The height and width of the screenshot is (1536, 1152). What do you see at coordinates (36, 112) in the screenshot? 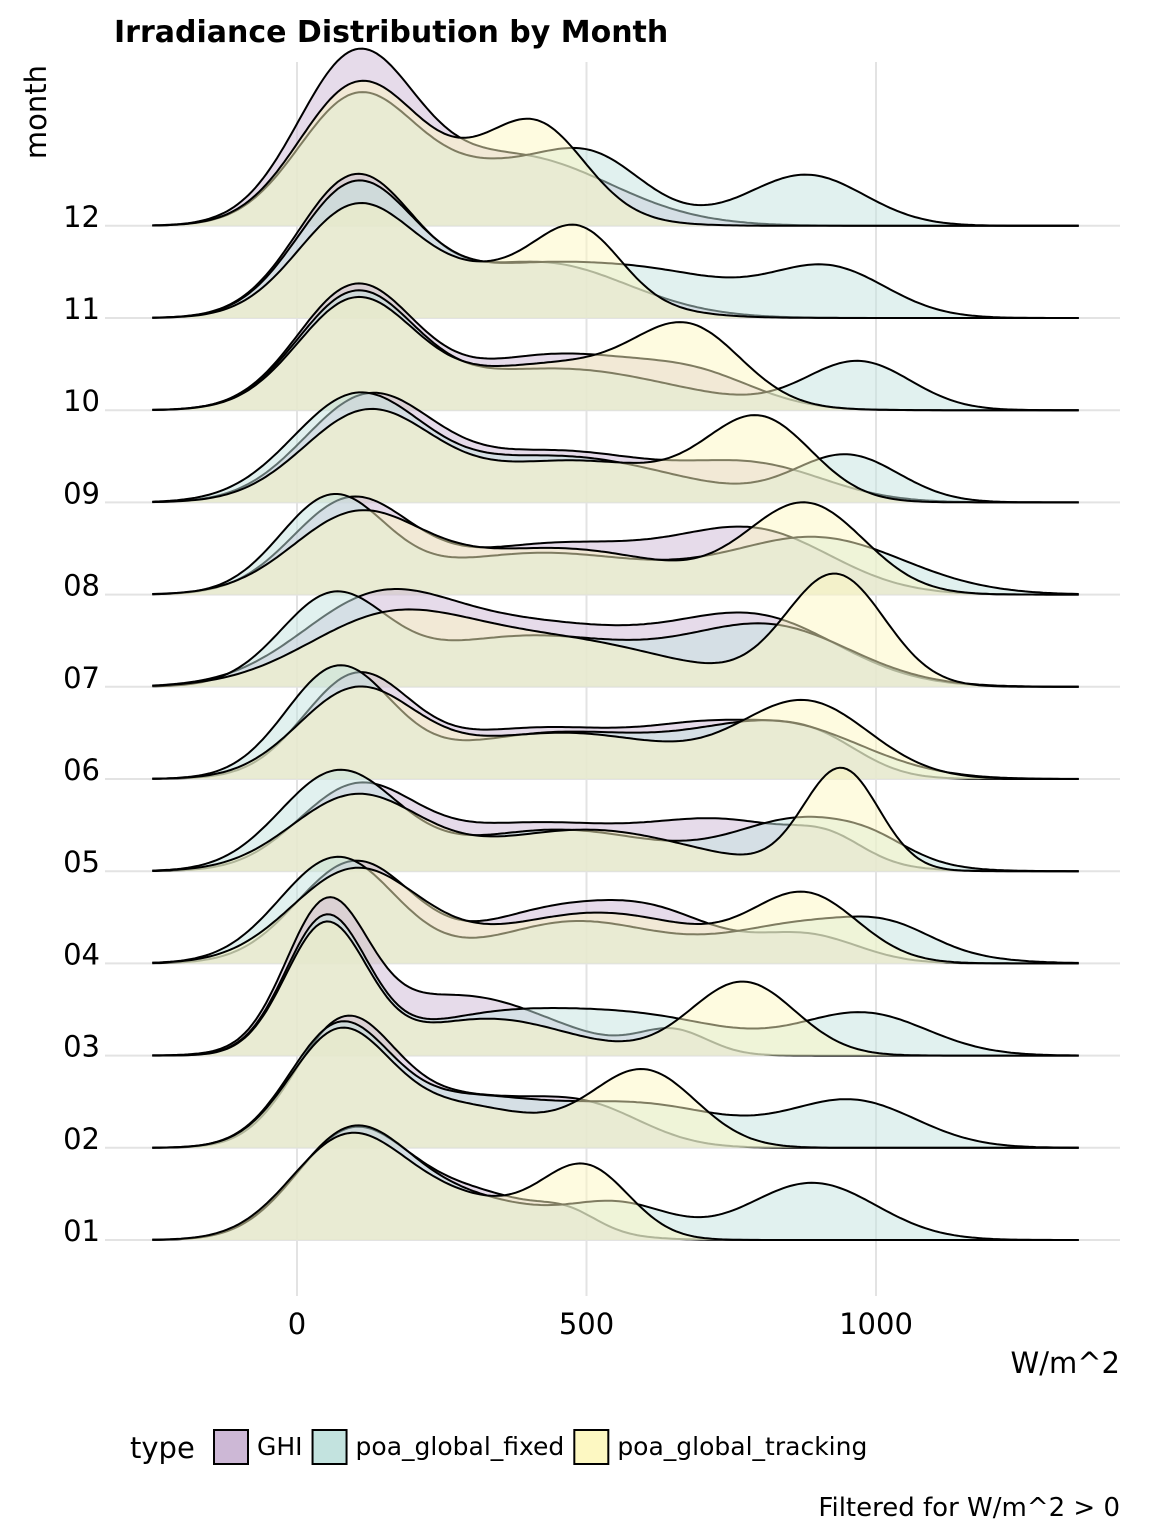
I see `y-axis-title: month` at bounding box center [36, 112].